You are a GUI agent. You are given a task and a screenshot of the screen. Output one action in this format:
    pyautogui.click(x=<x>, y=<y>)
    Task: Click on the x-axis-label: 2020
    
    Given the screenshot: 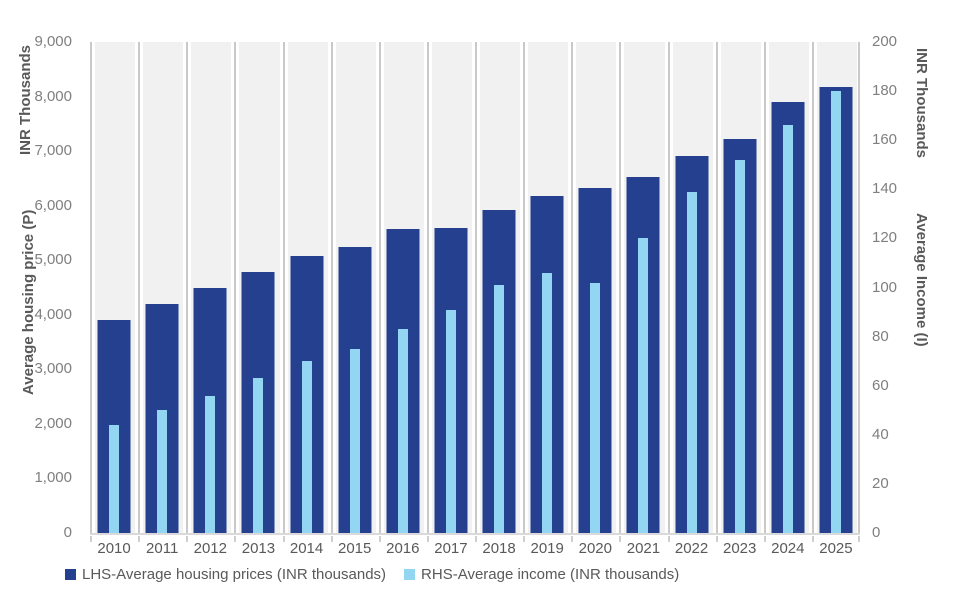 What is the action you would take?
    pyautogui.click(x=595, y=548)
    